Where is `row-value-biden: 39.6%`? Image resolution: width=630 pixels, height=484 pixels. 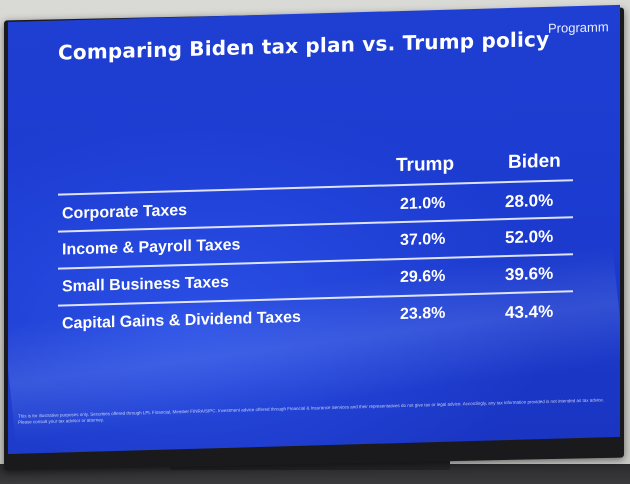 row-value-biden: 39.6% is located at coordinates (529, 274).